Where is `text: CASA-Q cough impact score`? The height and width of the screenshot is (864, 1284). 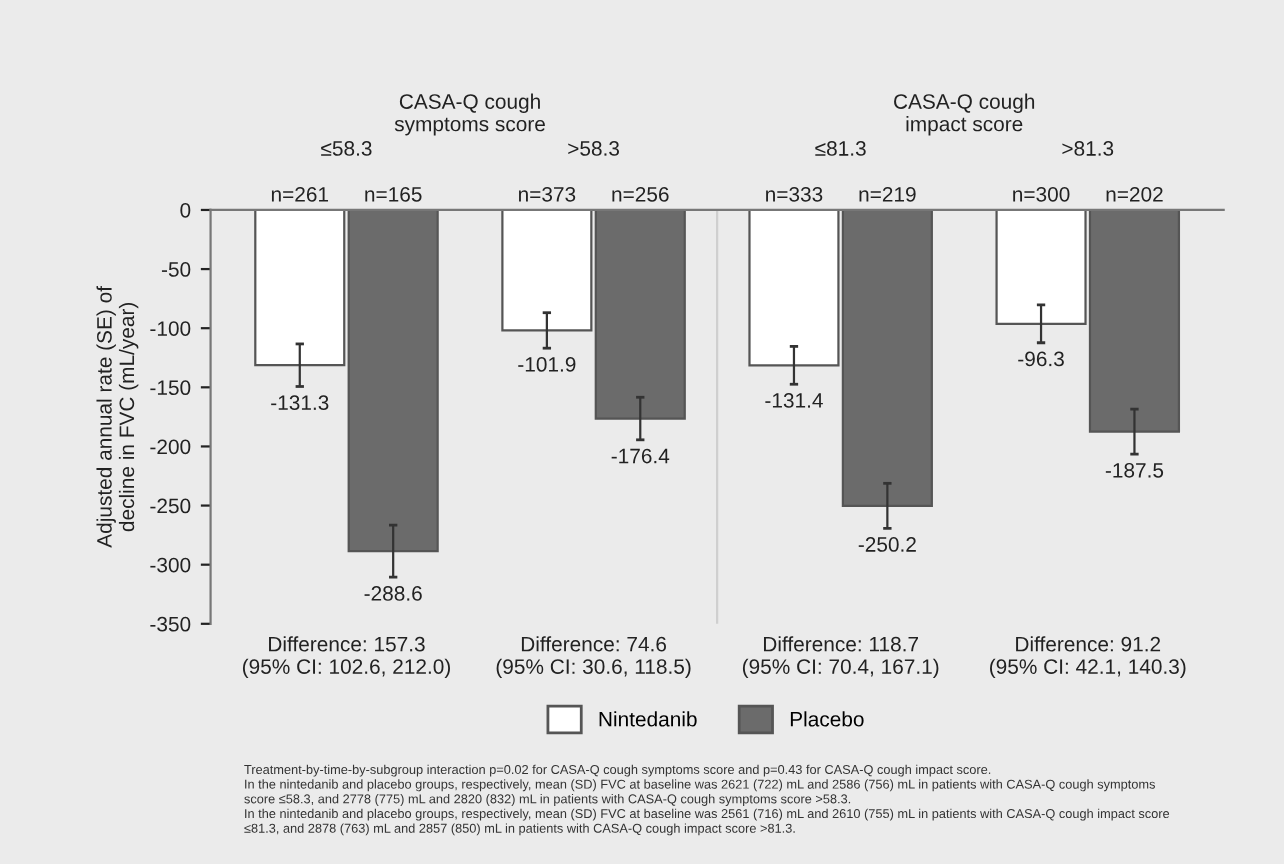 text: CASA-Q cough impact score is located at coordinates (964, 114).